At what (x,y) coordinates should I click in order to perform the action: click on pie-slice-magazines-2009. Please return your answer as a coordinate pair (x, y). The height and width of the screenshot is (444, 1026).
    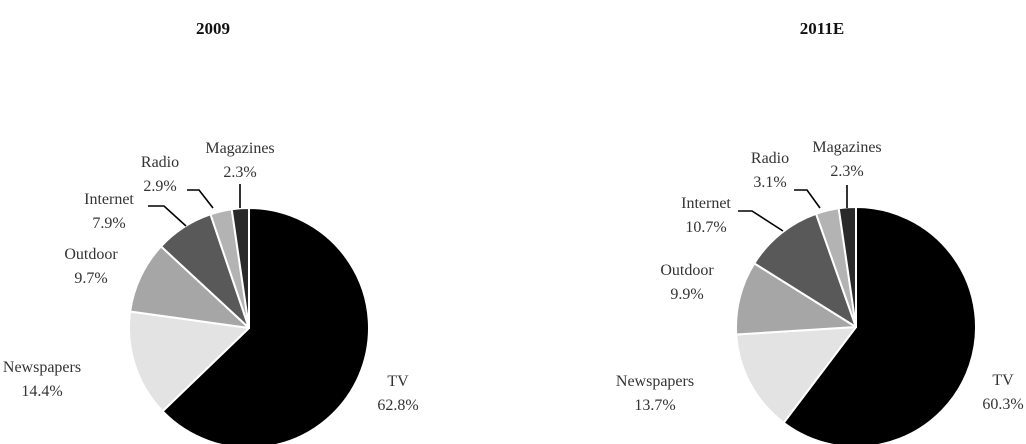
    Looking at the image, I should click on (240, 268).